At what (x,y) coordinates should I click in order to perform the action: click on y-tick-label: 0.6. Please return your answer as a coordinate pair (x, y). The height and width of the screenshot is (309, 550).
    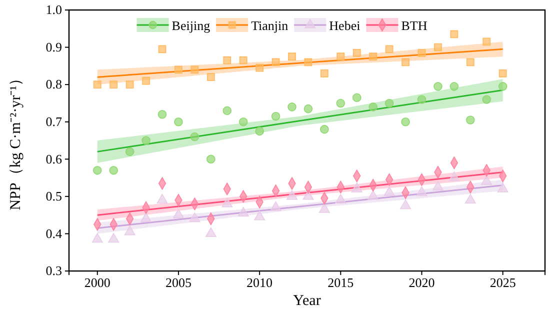
    Looking at the image, I should click on (54, 158).